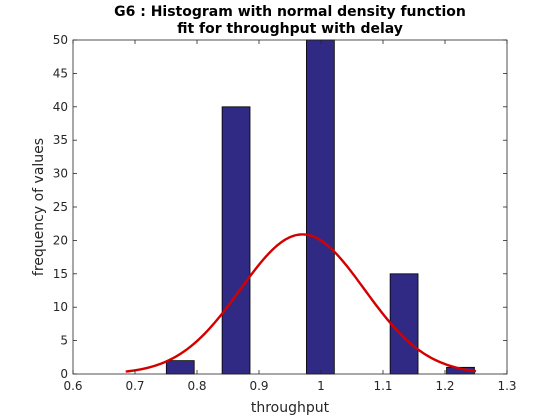 Image resolution: width=560 pixels, height=420 pixels. What do you see at coordinates (72, 386) in the screenshot?
I see `x-tick-label-0: 0.6` at bounding box center [72, 386].